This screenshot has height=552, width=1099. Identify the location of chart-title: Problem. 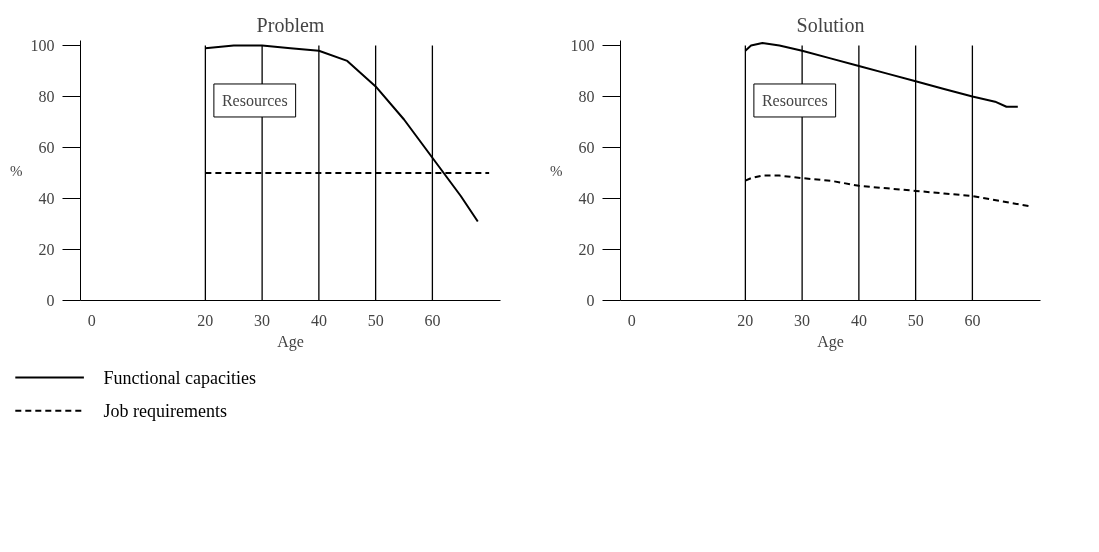
(290, 24).